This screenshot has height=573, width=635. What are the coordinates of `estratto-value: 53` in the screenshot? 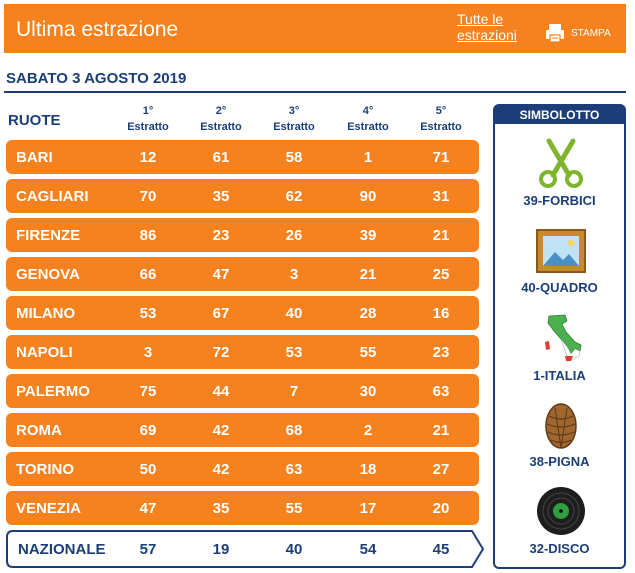 It's located at (294, 352).